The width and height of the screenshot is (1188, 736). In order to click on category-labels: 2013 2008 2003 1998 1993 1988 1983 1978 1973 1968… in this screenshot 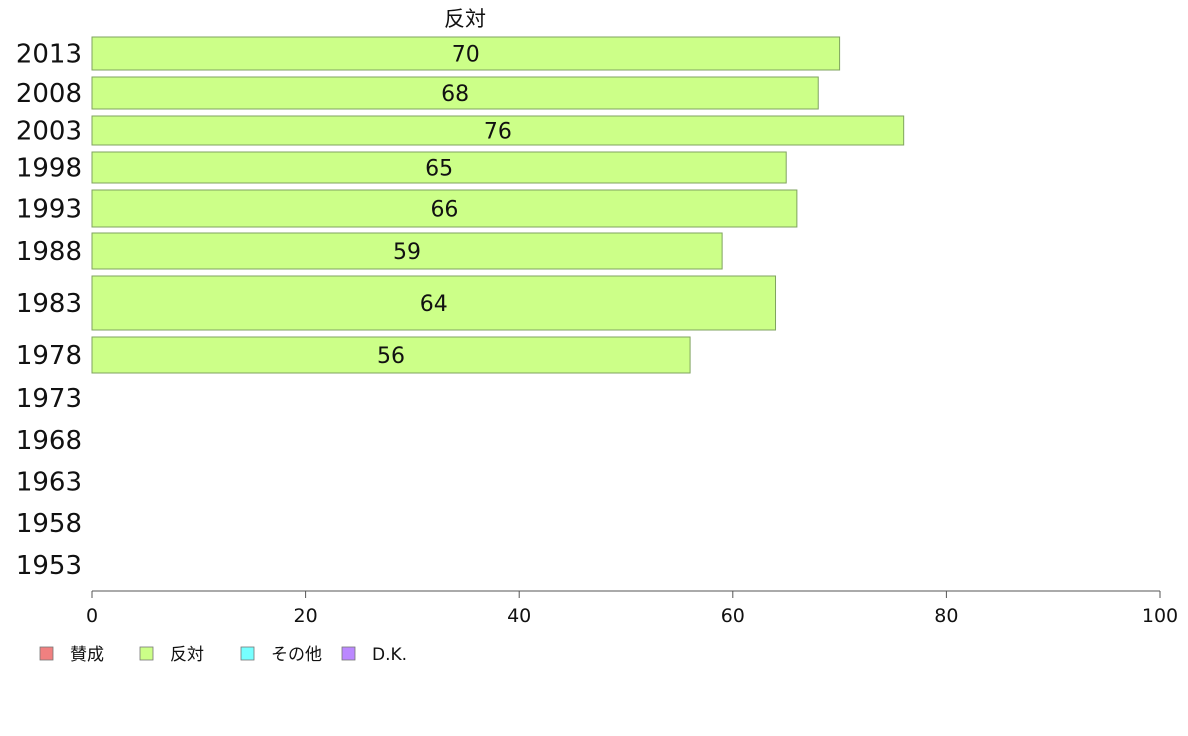, I will do `click(49, 311)`.